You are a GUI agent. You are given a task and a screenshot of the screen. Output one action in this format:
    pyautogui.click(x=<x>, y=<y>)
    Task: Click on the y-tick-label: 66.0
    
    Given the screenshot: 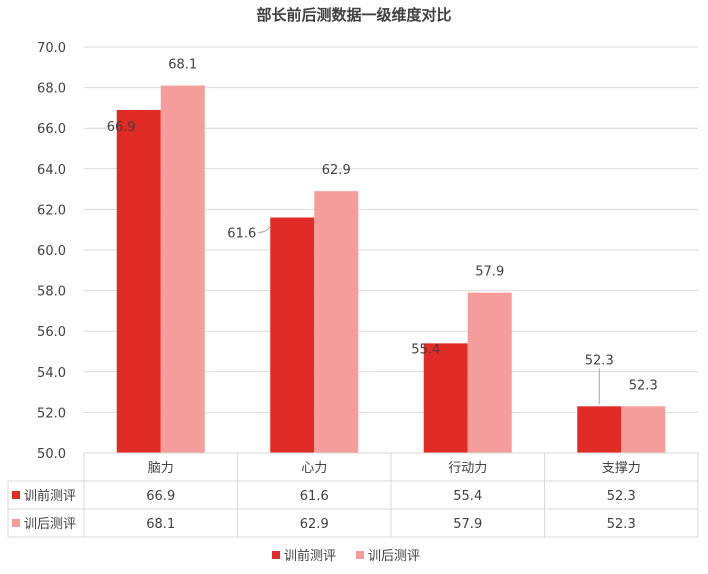 What is the action you would take?
    pyautogui.click(x=51, y=129)
    